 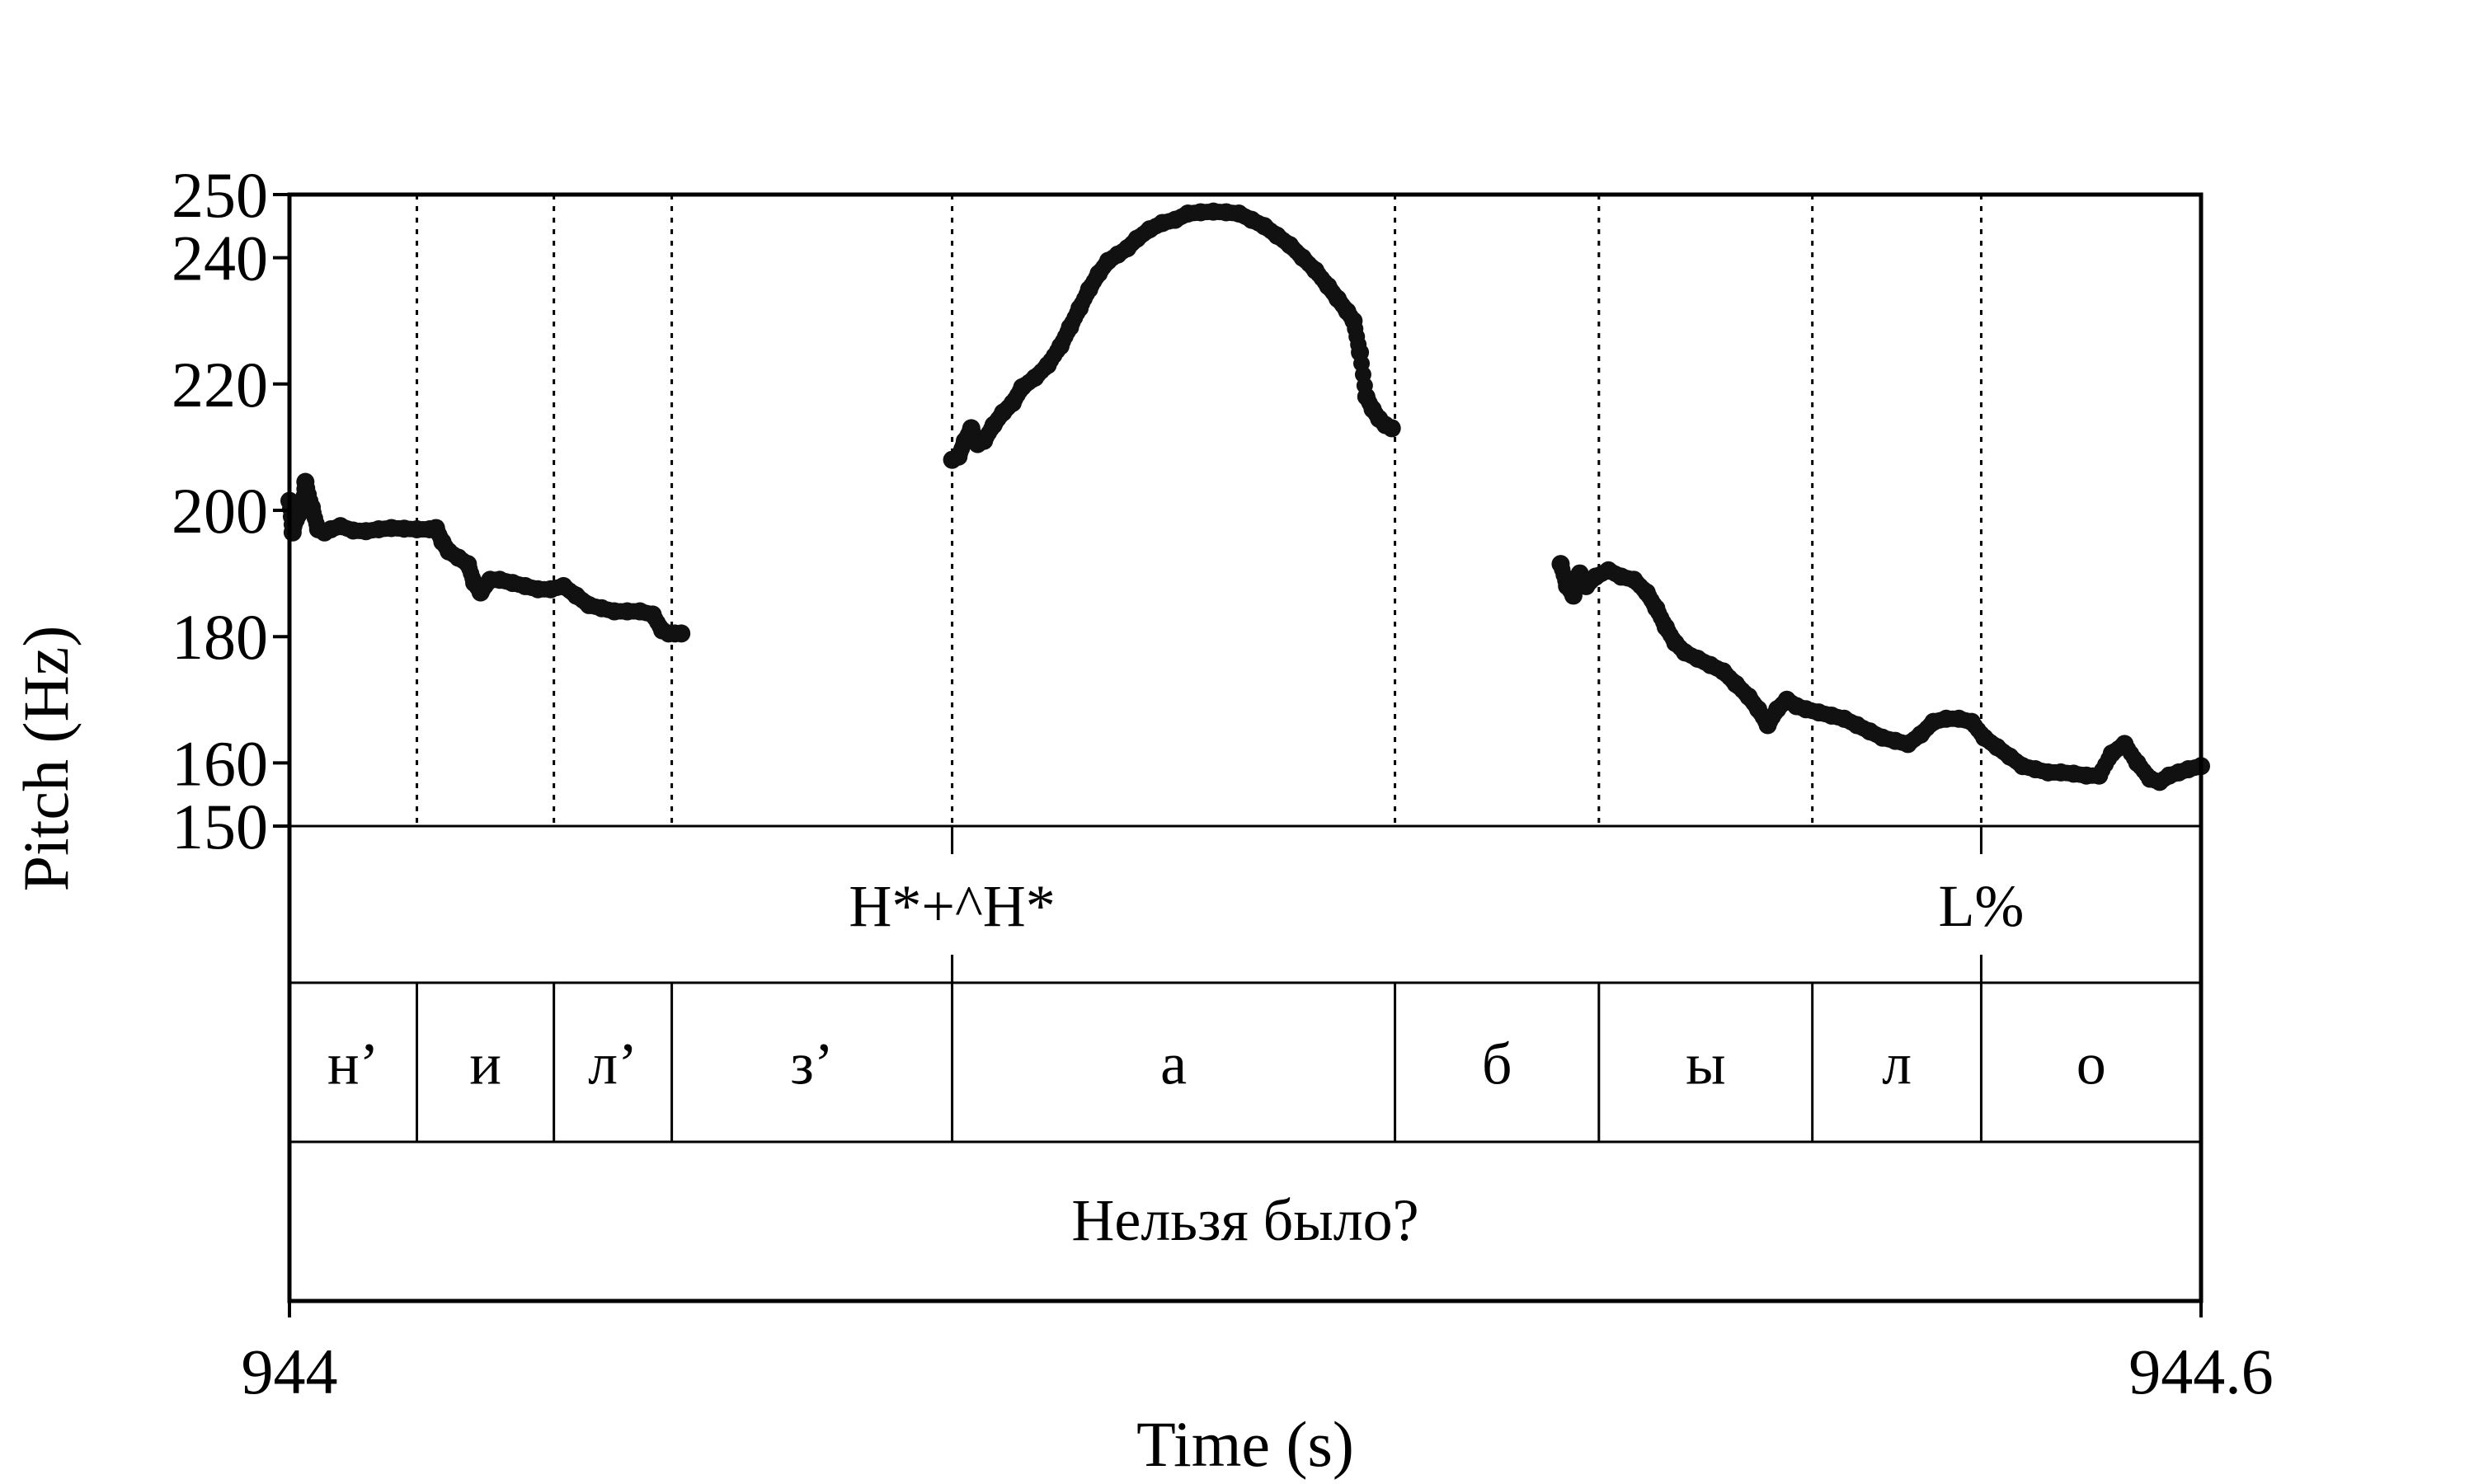 I want to click on segment-label: а, so click(x=1173, y=1064).